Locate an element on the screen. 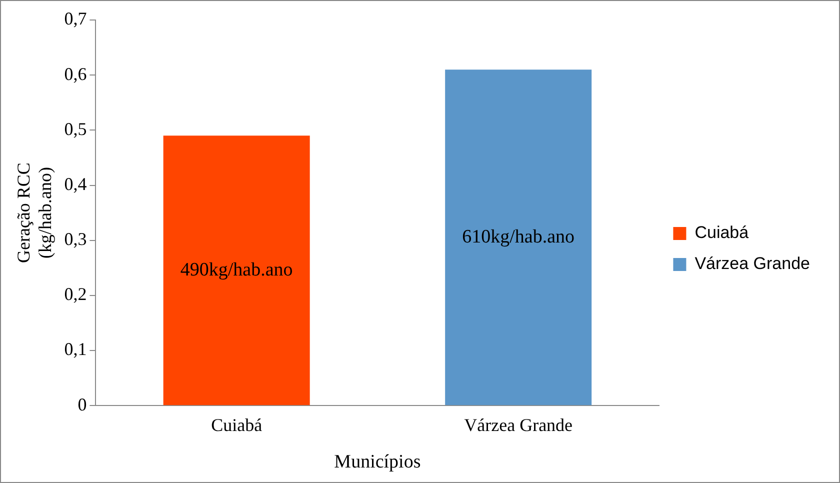  legend-label: Várzea Grande is located at coordinates (752, 264).